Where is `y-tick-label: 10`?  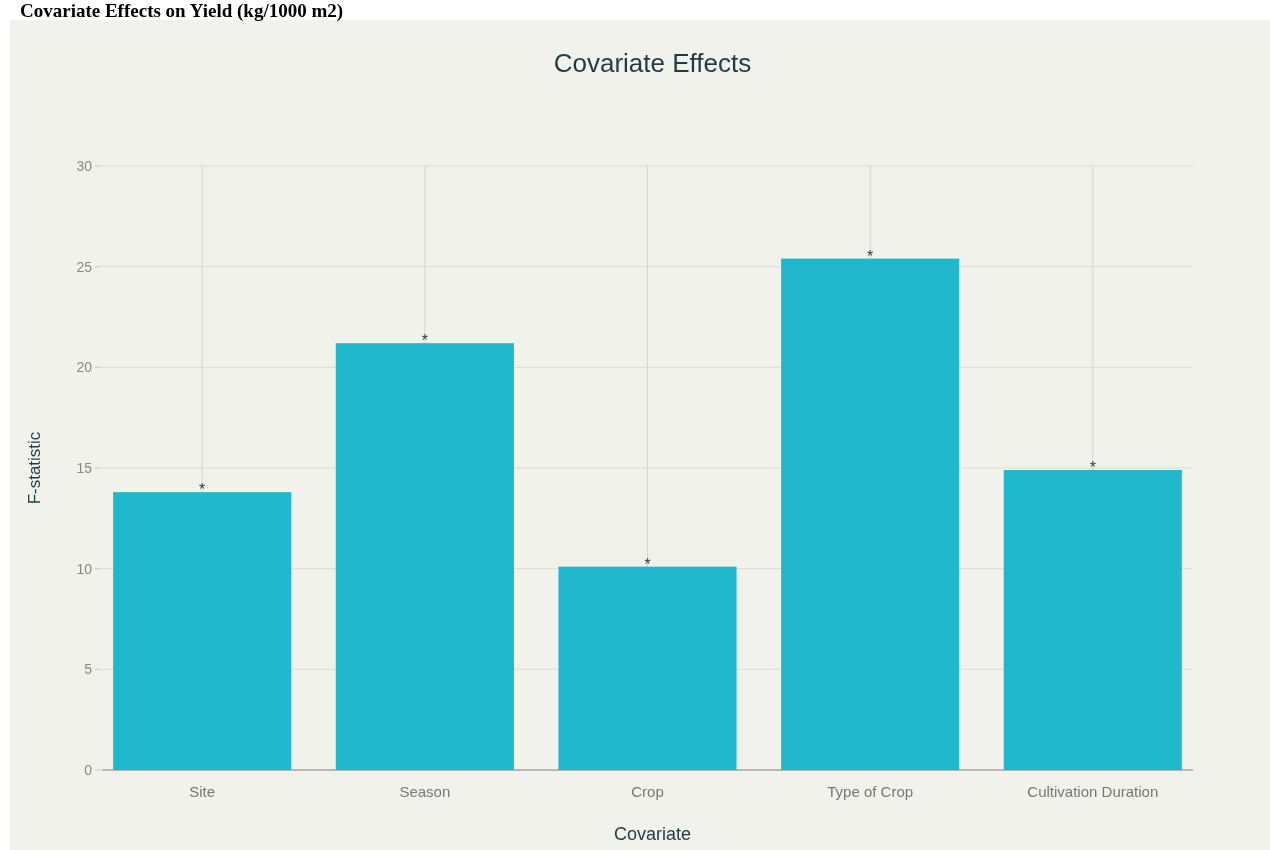 y-tick-label: 10 is located at coordinates (84, 568).